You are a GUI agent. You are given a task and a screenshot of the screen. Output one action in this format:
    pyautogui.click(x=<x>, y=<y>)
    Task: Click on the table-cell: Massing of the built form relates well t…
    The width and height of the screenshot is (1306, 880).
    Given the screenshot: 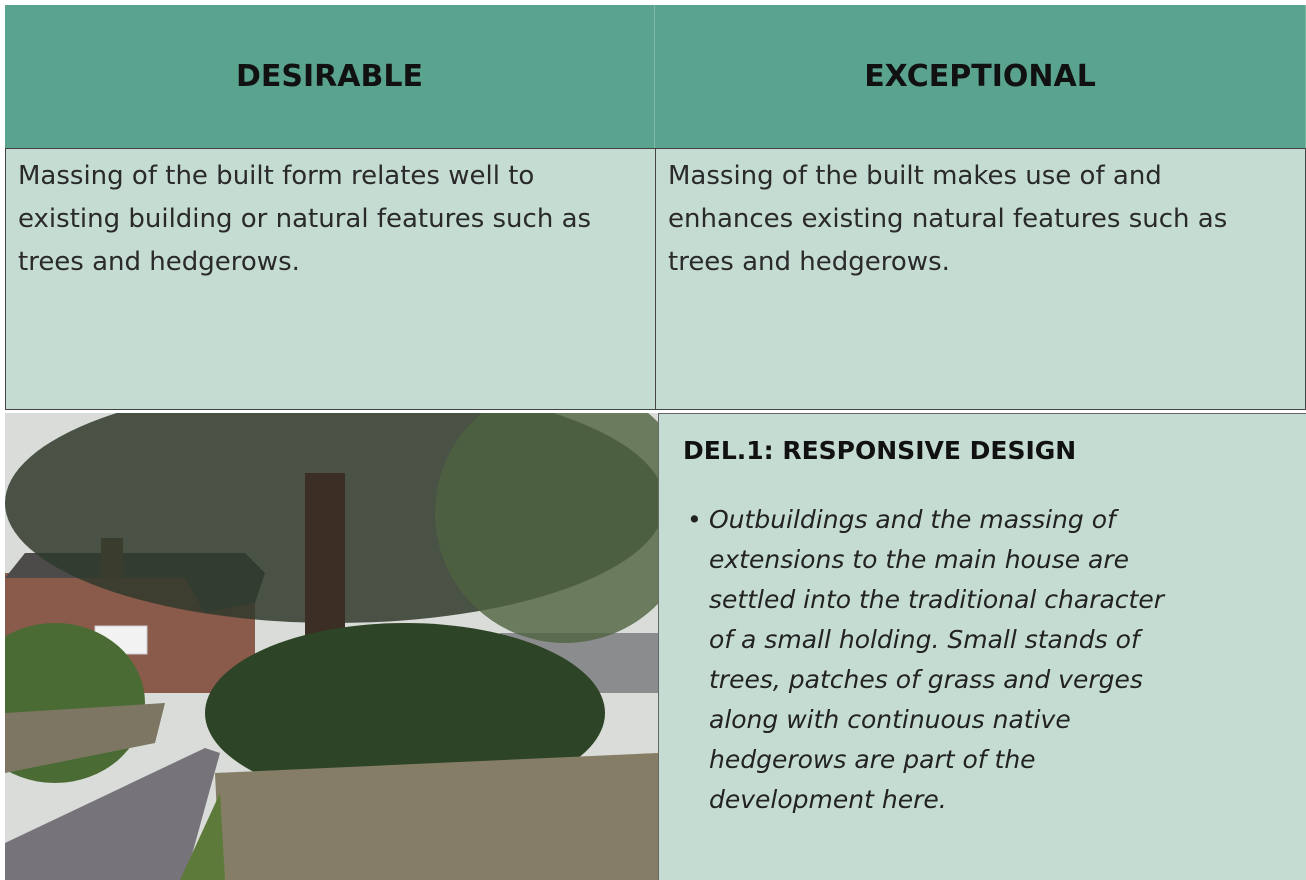 What is the action you would take?
    pyautogui.click(x=330, y=279)
    